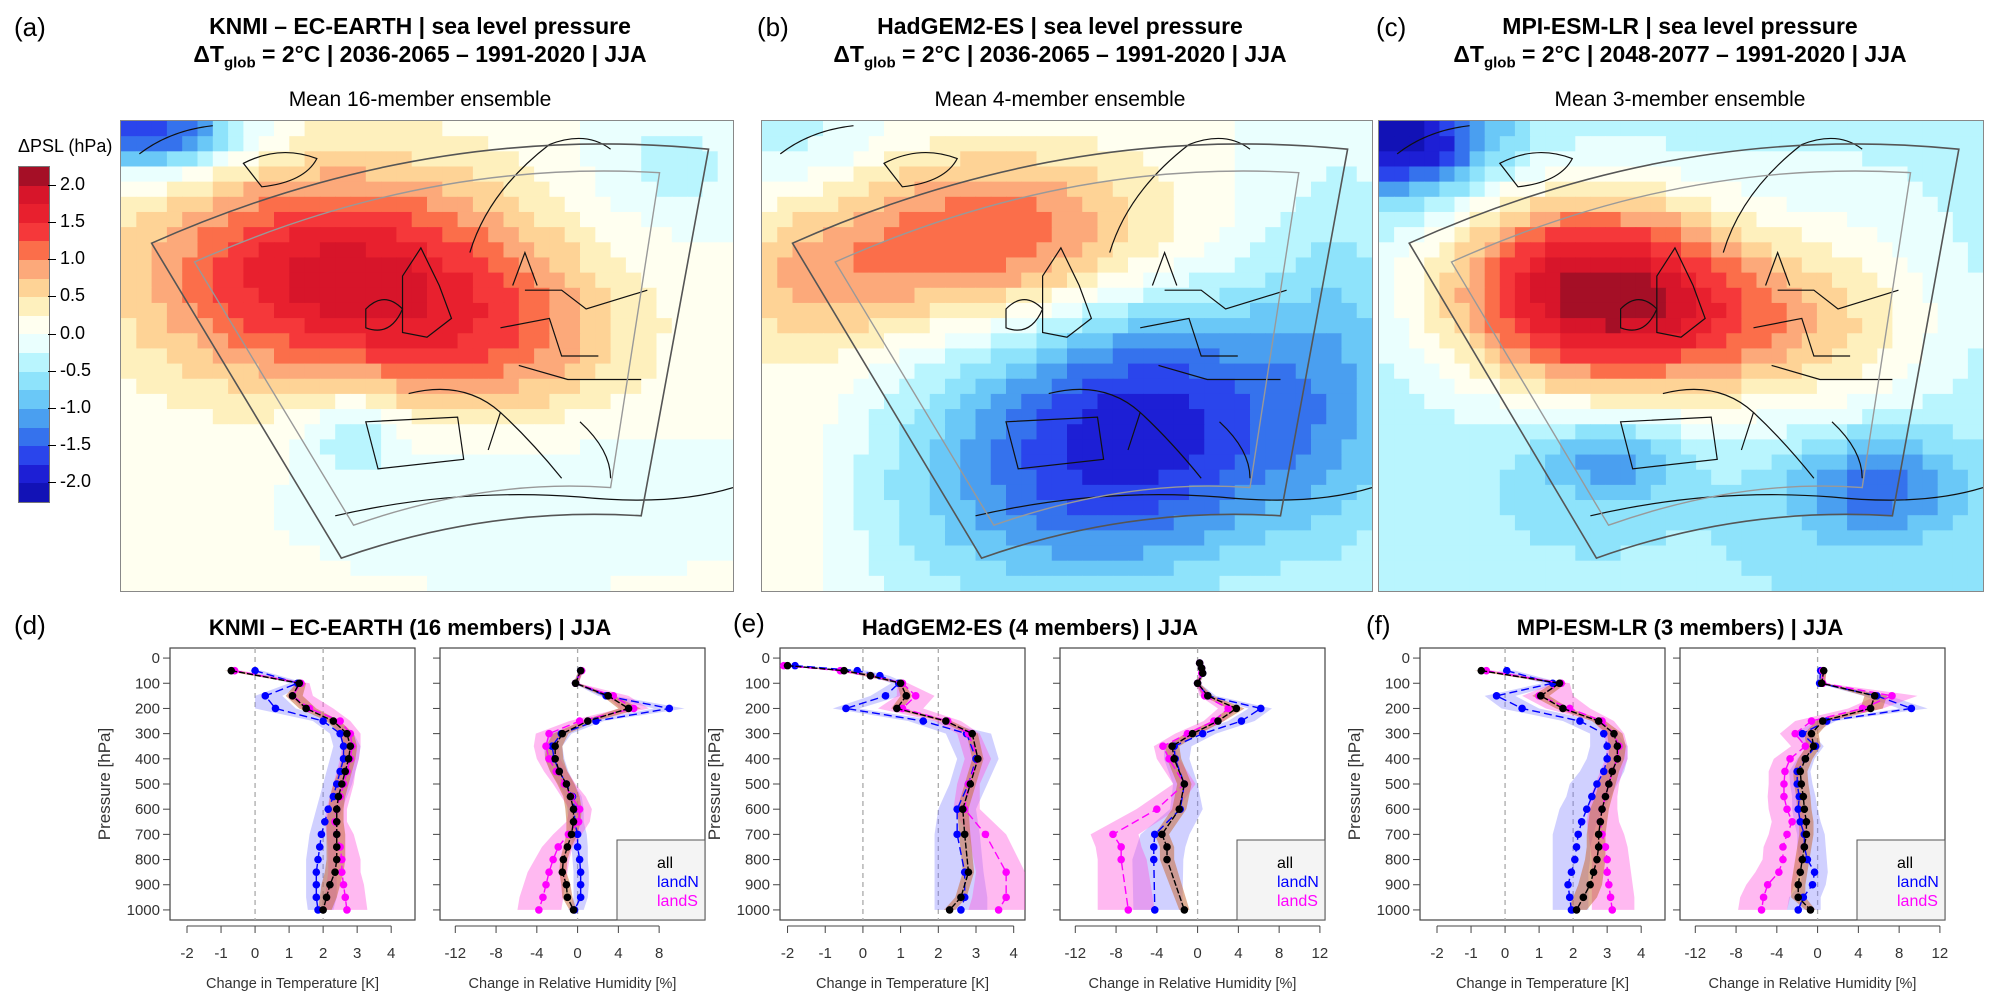 This screenshot has width=1996, height=1007. Describe the element at coordinates (495, 953) in the screenshot. I see `x-tick-label: -8` at that location.